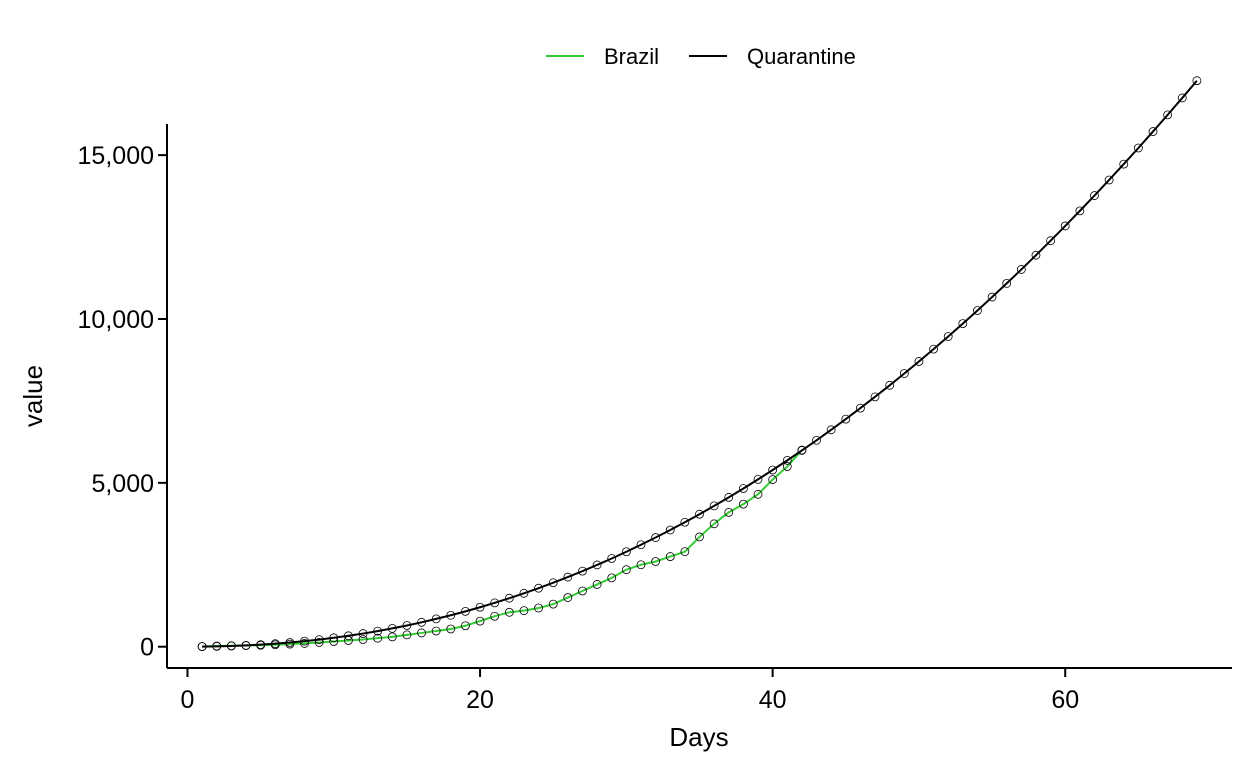 The width and height of the screenshot is (1248, 768). What do you see at coordinates (122, 484) in the screenshot?
I see `y-tick-label: 5,000` at bounding box center [122, 484].